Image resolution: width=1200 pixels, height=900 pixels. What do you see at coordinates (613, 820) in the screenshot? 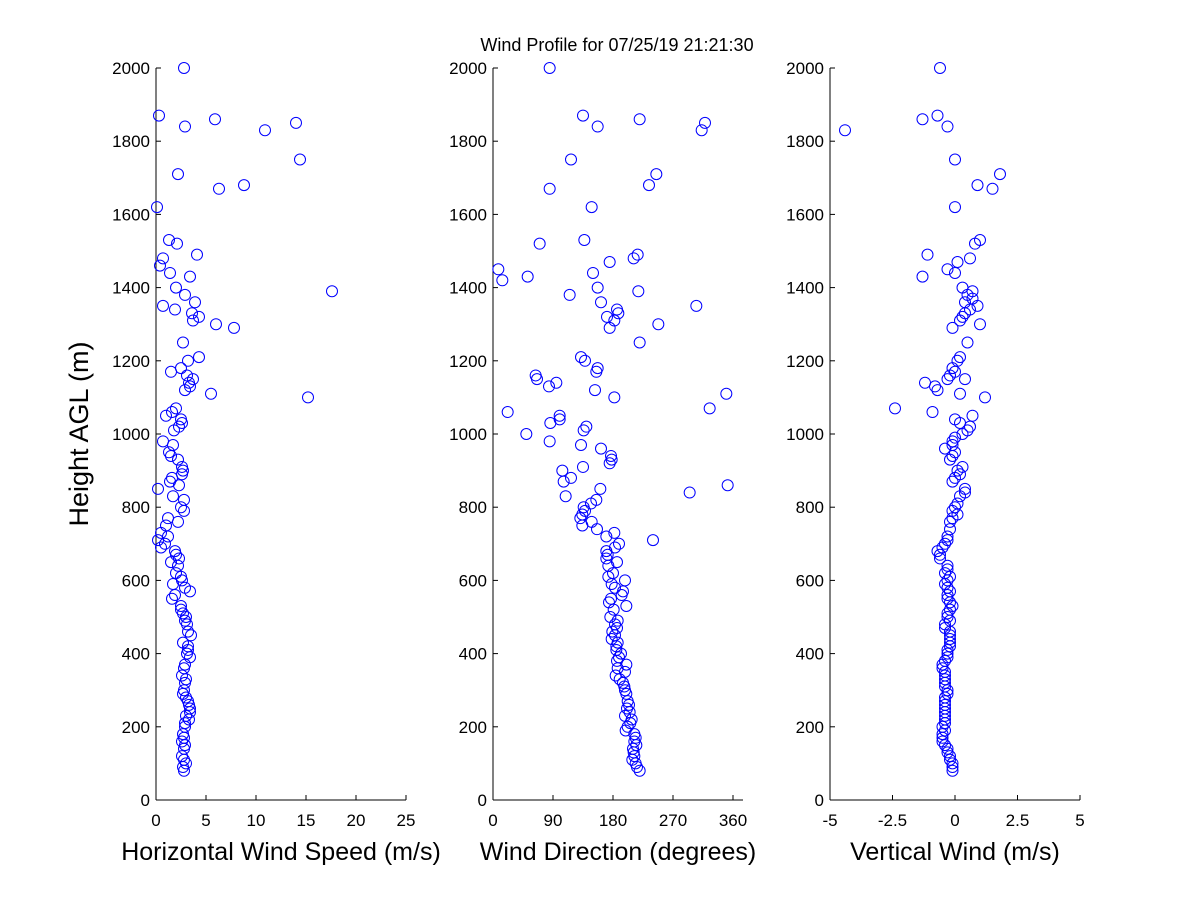
I see `direction-x-tick-label: 180` at bounding box center [613, 820].